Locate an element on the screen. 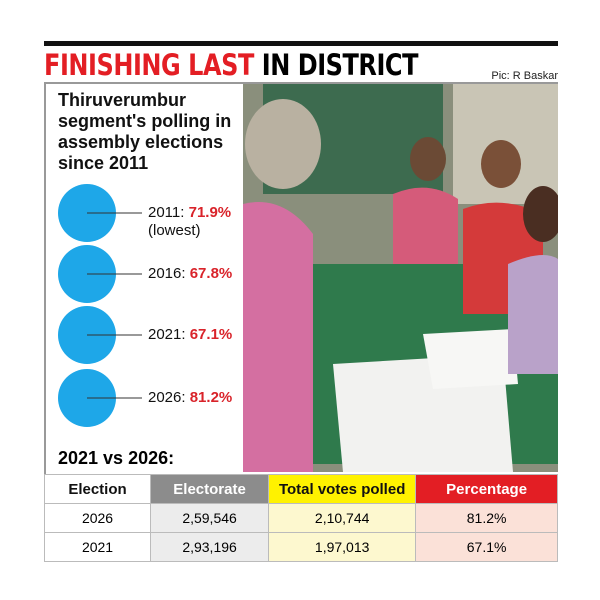 The image size is (600, 600). table-cell: 2021 is located at coordinates (97, 547).